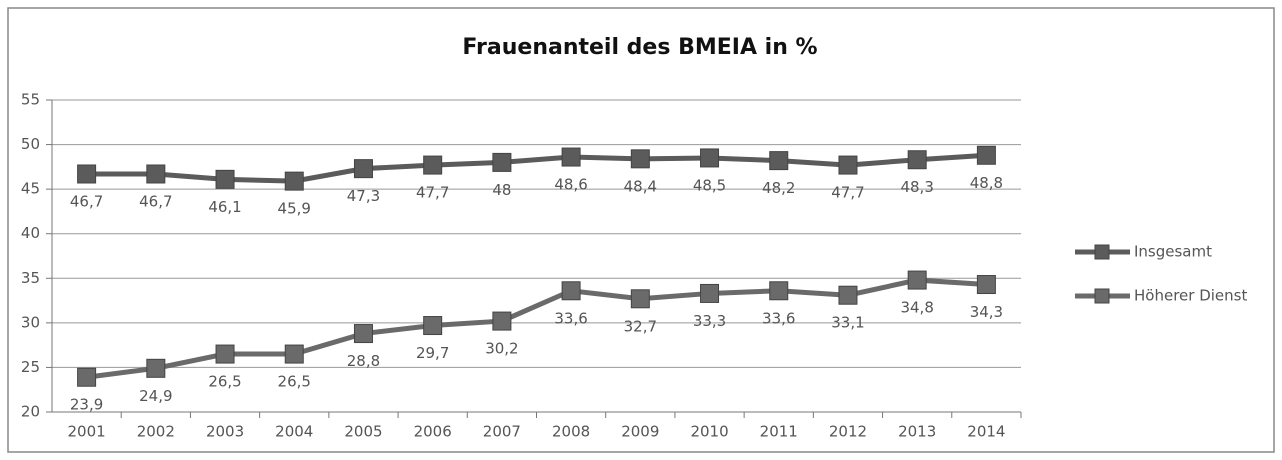 This screenshot has height=460, width=1282. Describe the element at coordinates (502, 432) in the screenshot. I see `x-tick-label: 2007` at that location.